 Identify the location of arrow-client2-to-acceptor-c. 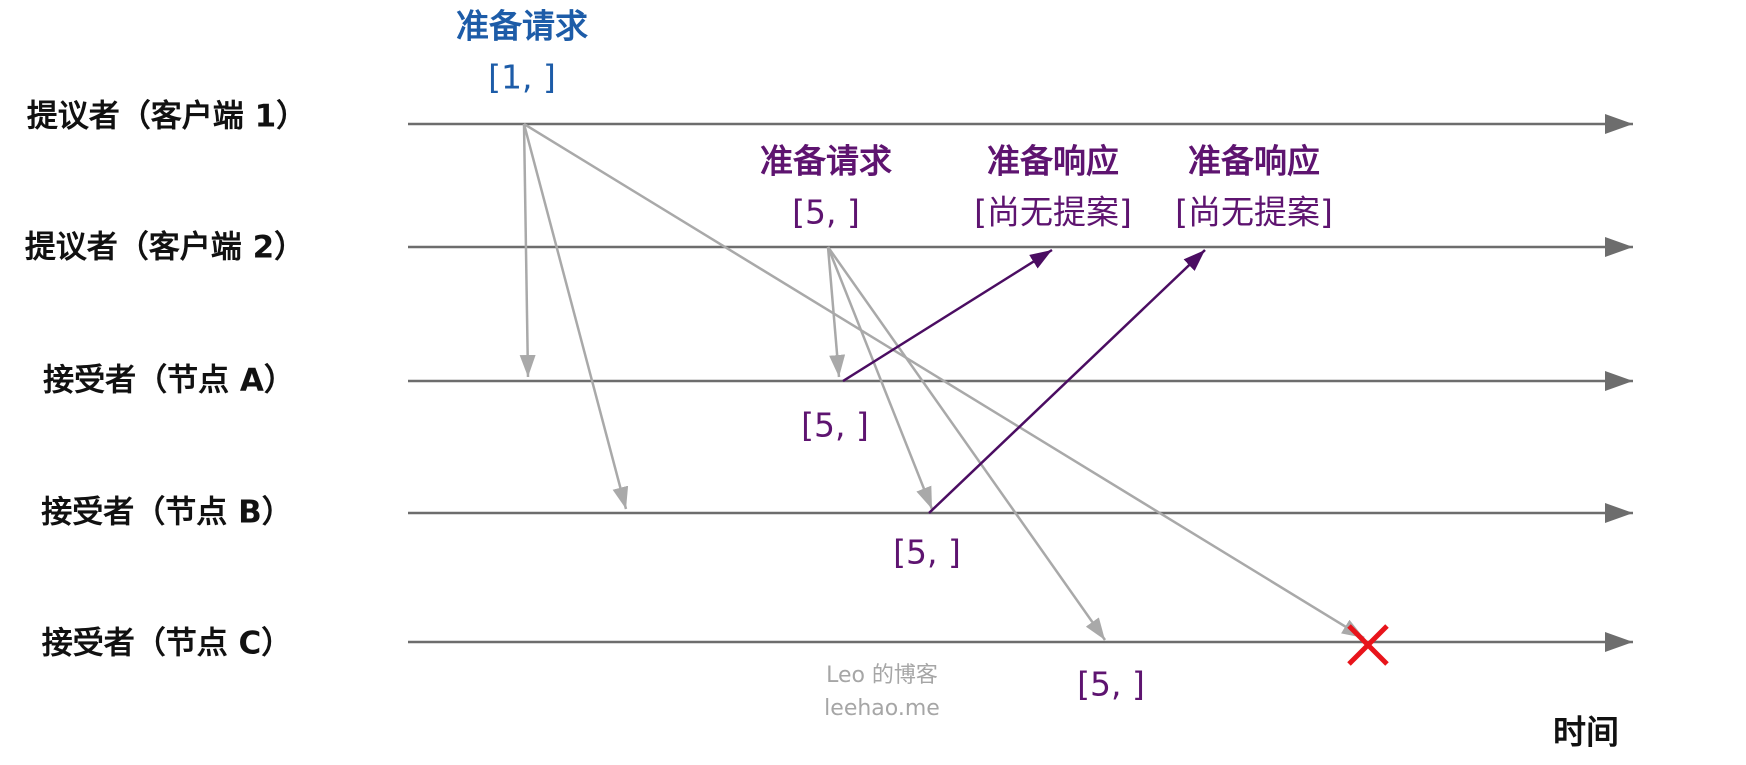
(966, 443).